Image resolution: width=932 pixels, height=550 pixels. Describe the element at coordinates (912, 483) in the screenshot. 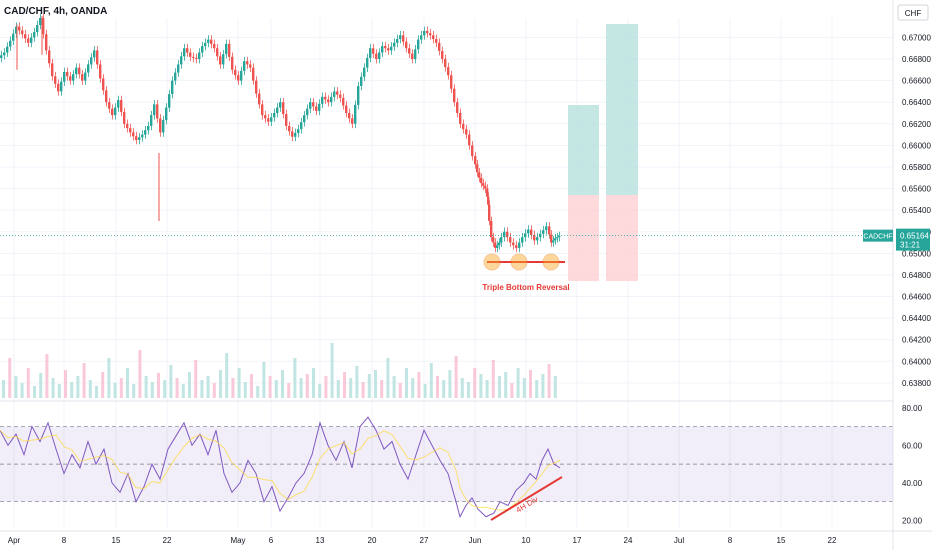

I see `rsi-tick-label: 40.00` at that location.